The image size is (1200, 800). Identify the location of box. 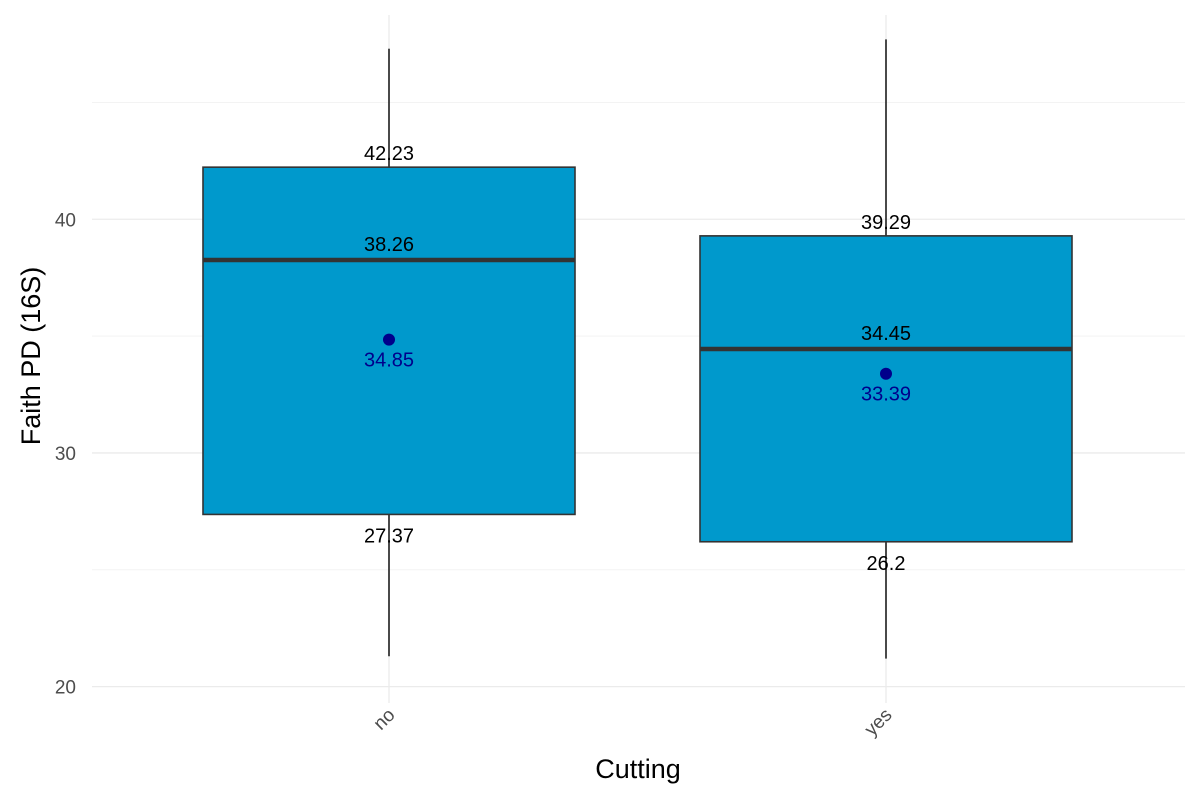
(886, 389).